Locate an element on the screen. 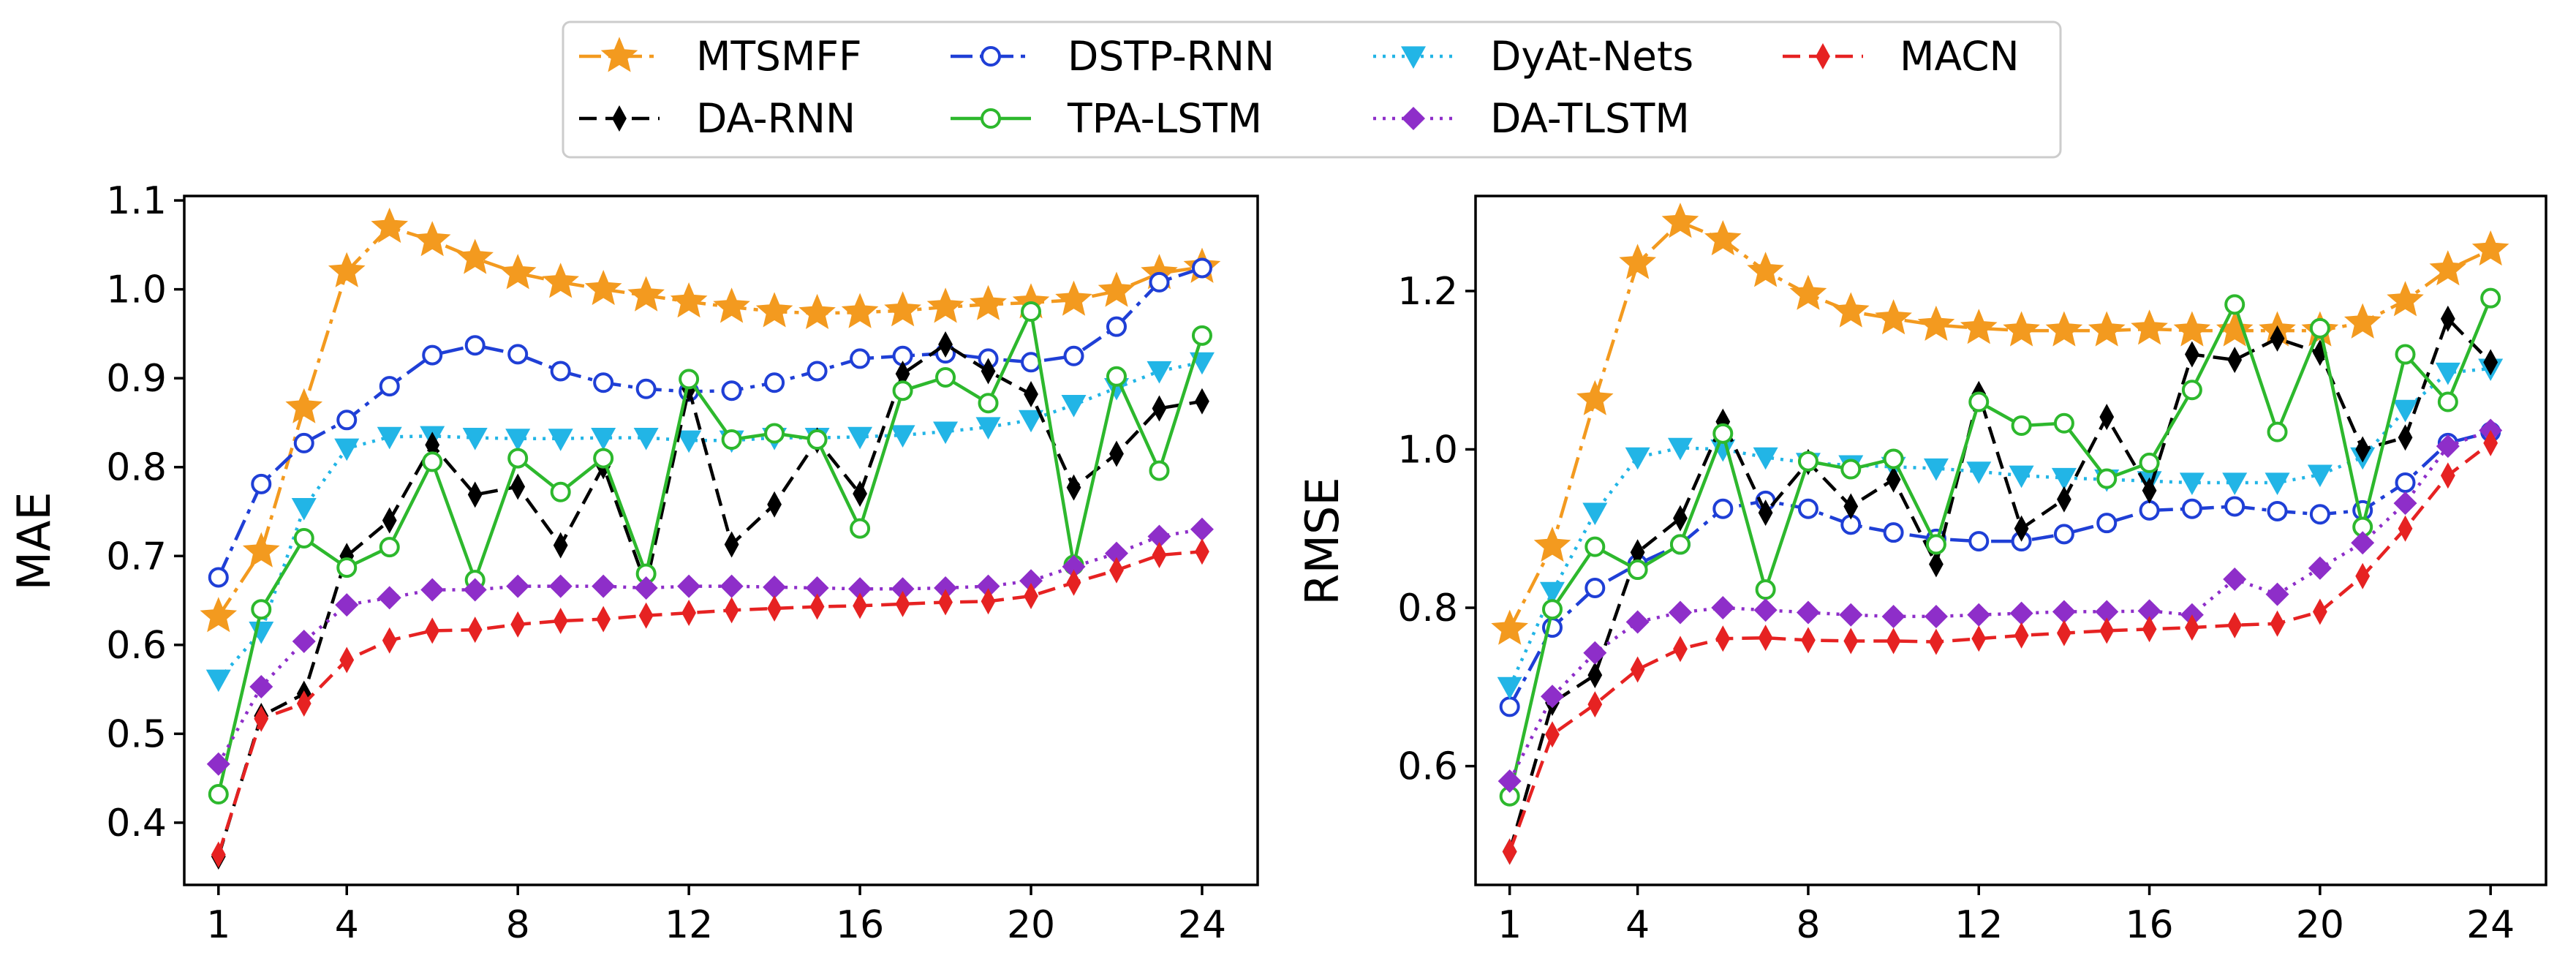  legend-item-darnn: DA-RNN is located at coordinates (717, 118).